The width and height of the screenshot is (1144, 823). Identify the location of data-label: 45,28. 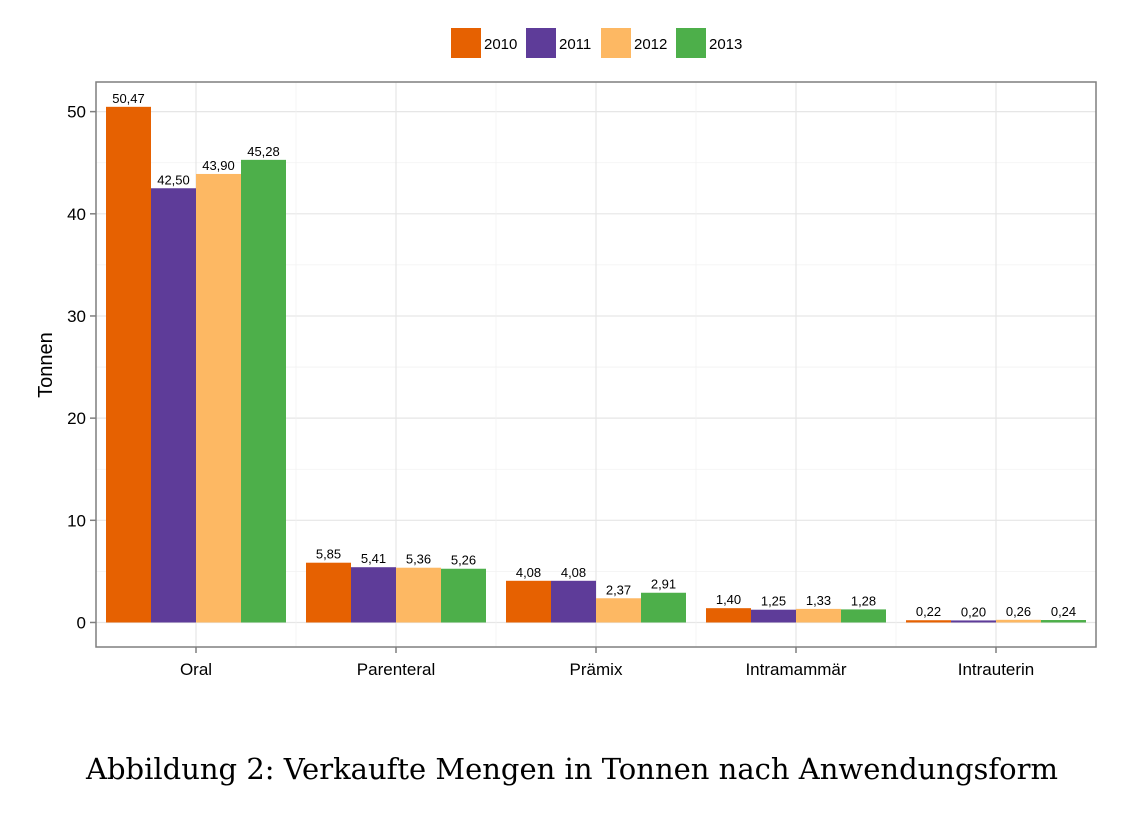
(263, 151).